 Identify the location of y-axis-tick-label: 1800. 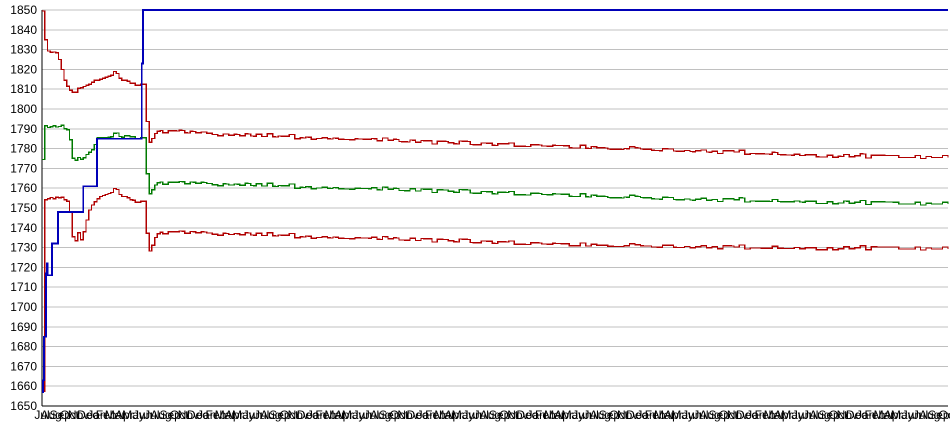
(23, 109).